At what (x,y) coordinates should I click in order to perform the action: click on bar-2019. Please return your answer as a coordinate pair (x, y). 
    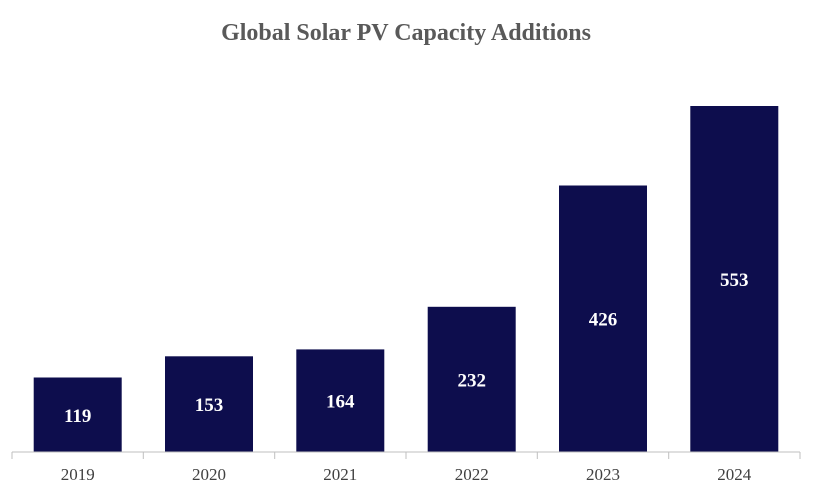
    Looking at the image, I should click on (77, 414).